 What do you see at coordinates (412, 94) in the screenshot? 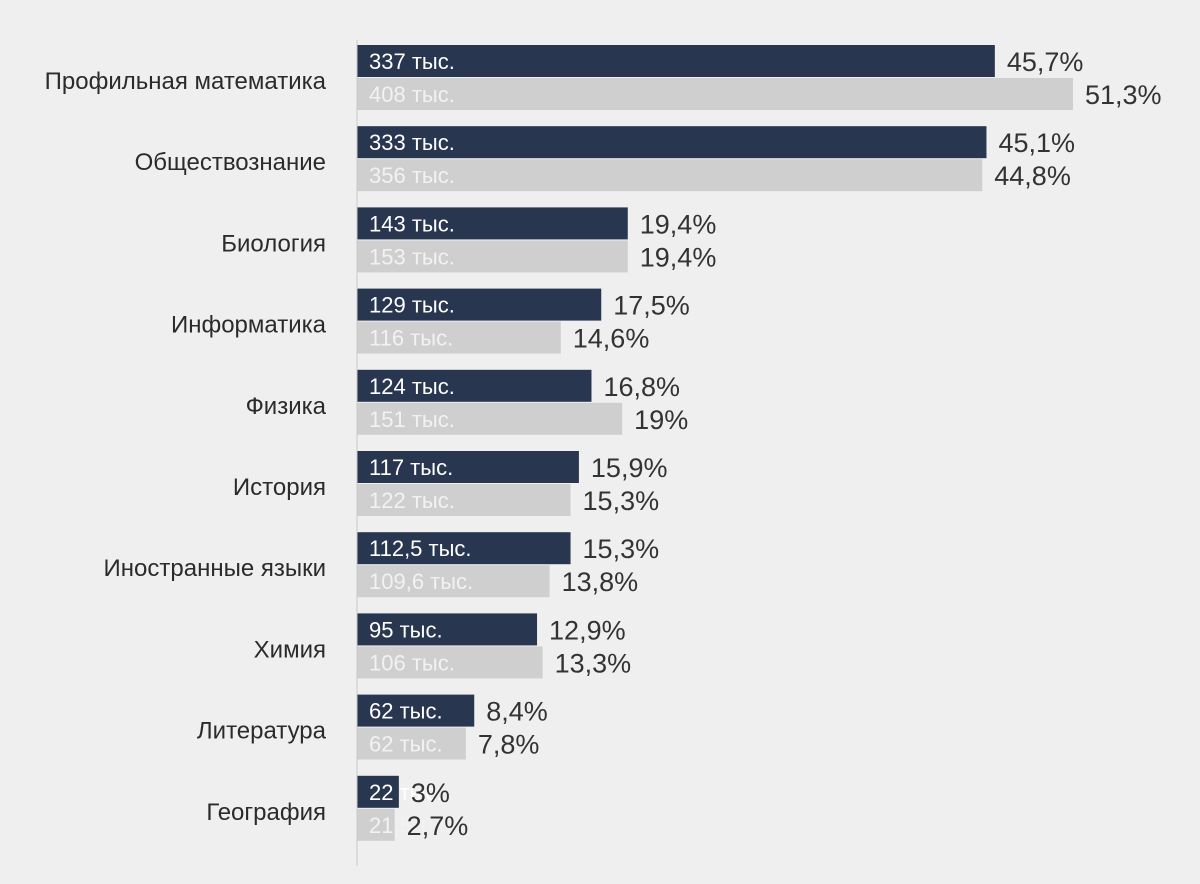
I see `bar-count-label: 408 тыс.` at bounding box center [412, 94].